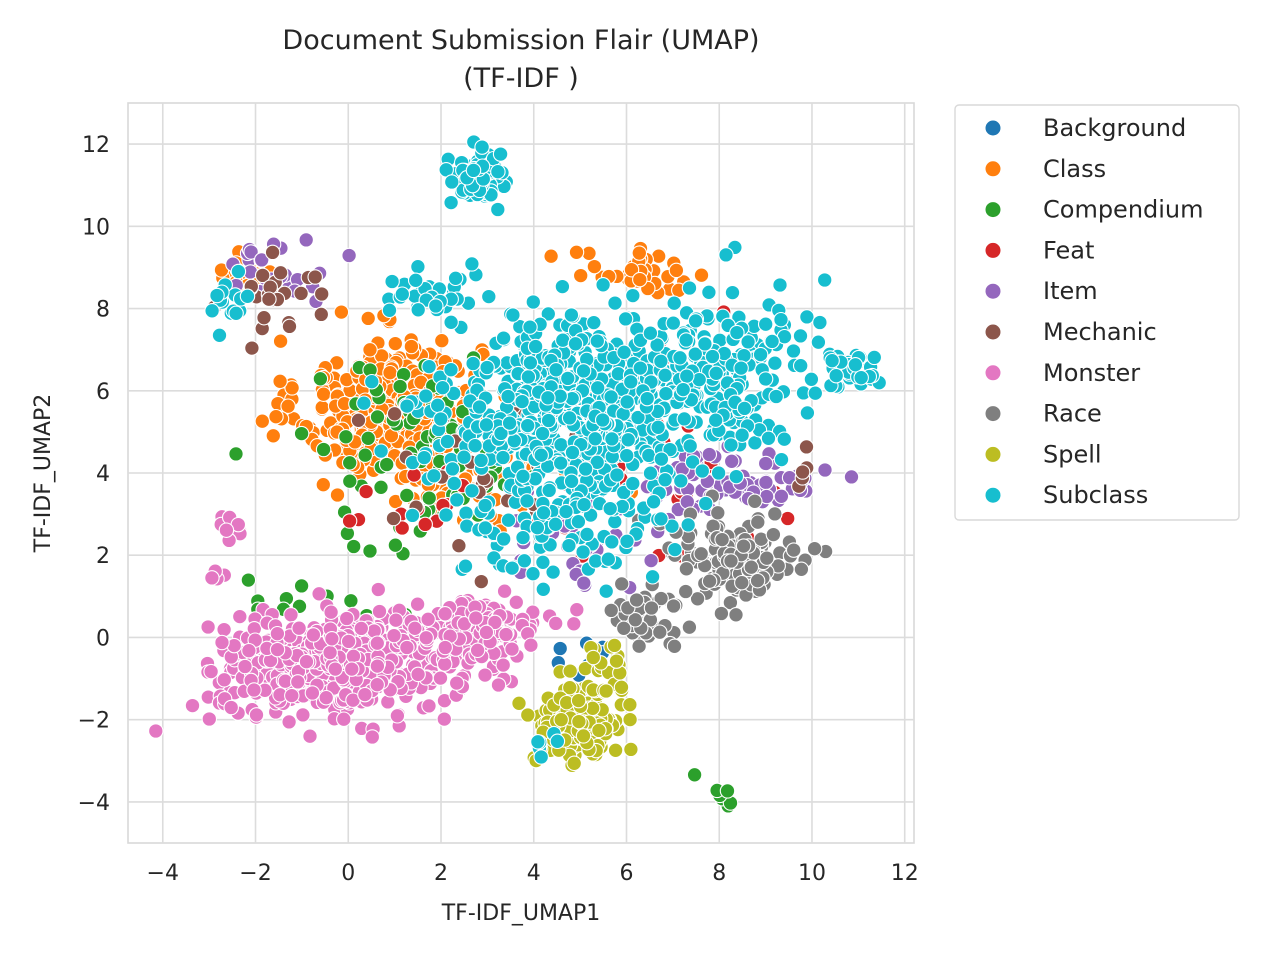 This screenshot has height=960, width=1280. I want to click on y-tick-label: 4, so click(103, 474).